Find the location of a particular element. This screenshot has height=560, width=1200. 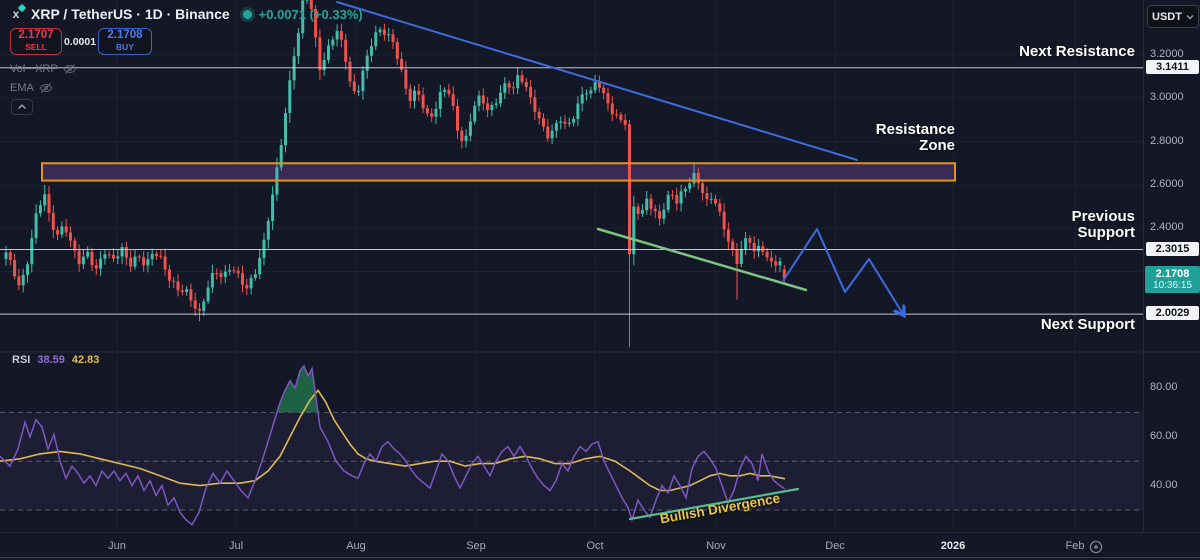

ema-indicator-legend: EMA is located at coordinates (31, 88).